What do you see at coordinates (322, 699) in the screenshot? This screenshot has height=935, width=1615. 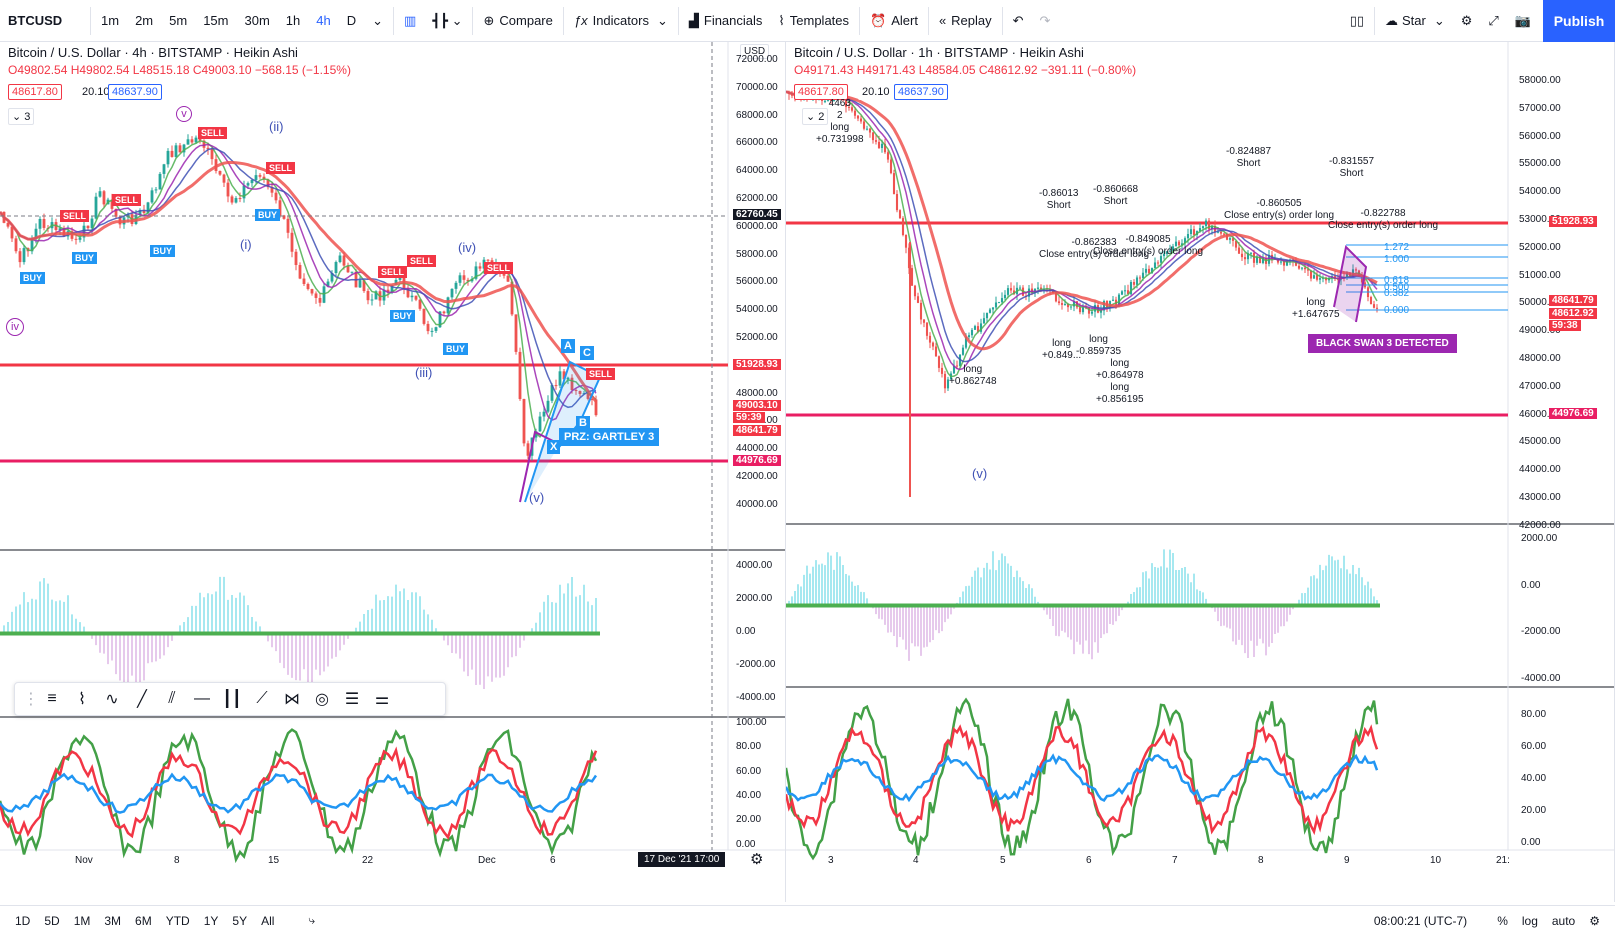 I see `fib-circle-icon: ◎` at bounding box center [322, 699].